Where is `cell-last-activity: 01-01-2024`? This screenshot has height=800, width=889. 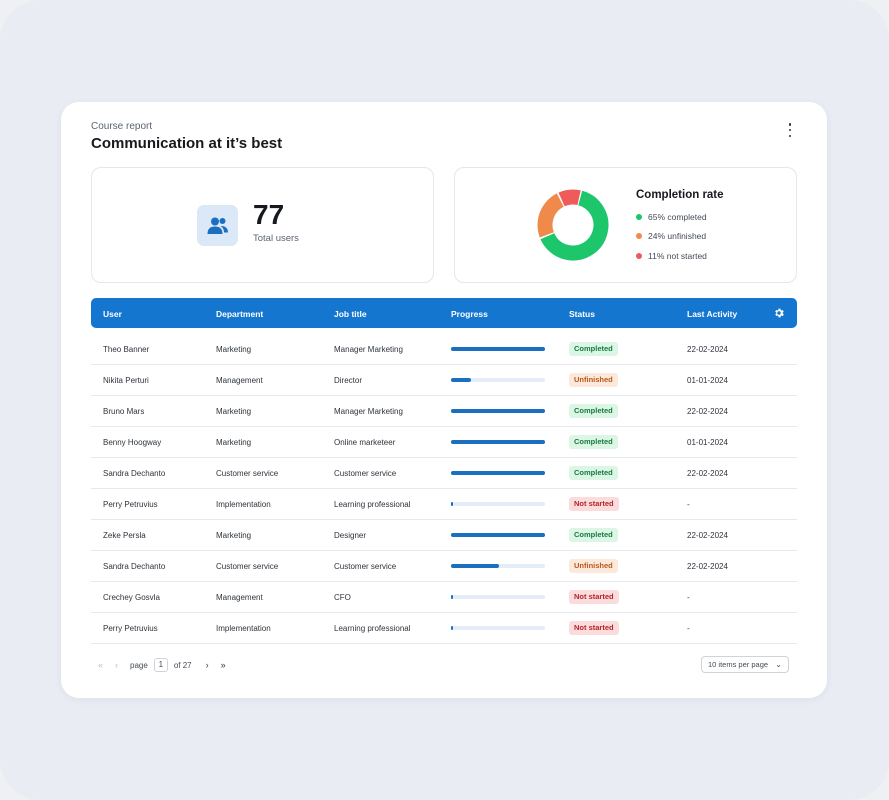
cell-last-activity: 01-01-2024 is located at coordinates (707, 442).